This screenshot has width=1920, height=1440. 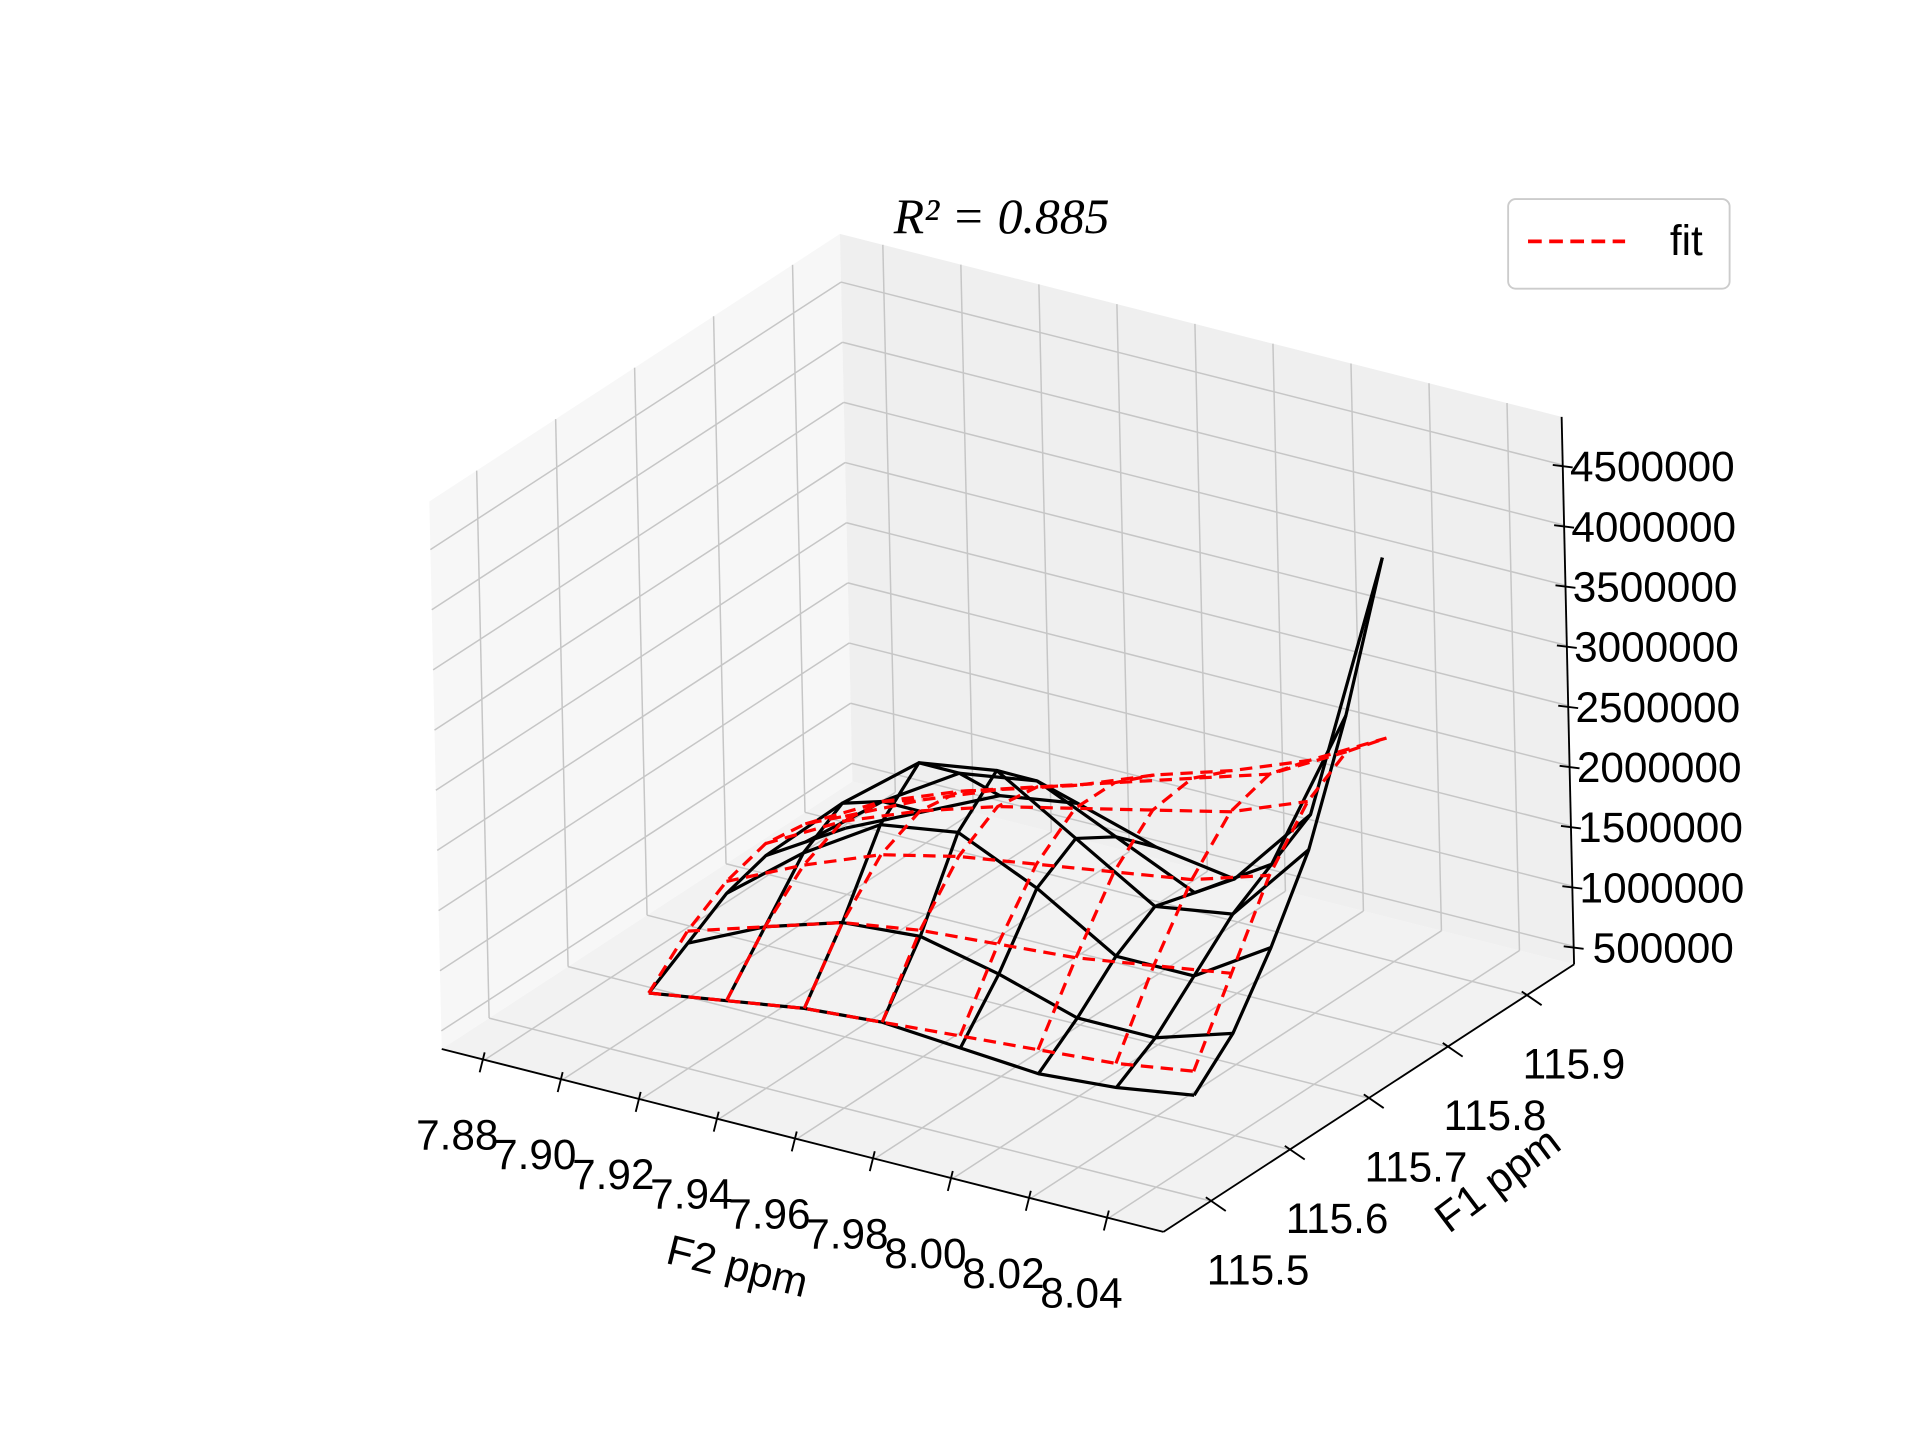 What do you see at coordinates (691, 1194) in the screenshot?
I see `x-tick-label: 7.94` at bounding box center [691, 1194].